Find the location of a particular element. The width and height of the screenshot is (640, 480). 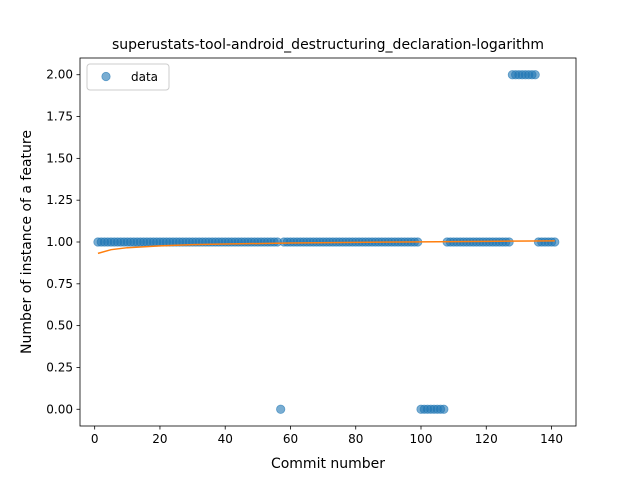

x-tick-label: 40 is located at coordinates (225, 439).